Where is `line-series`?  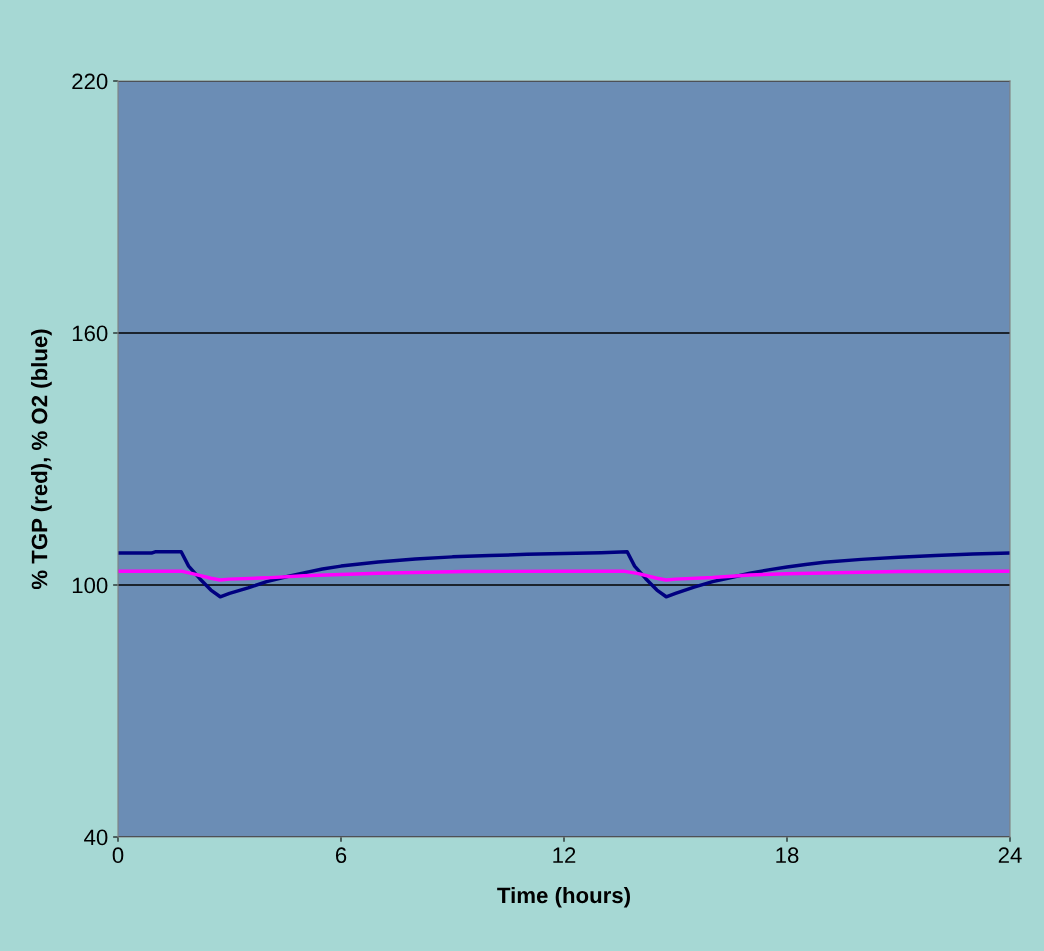
line-series is located at coordinates (564, 575).